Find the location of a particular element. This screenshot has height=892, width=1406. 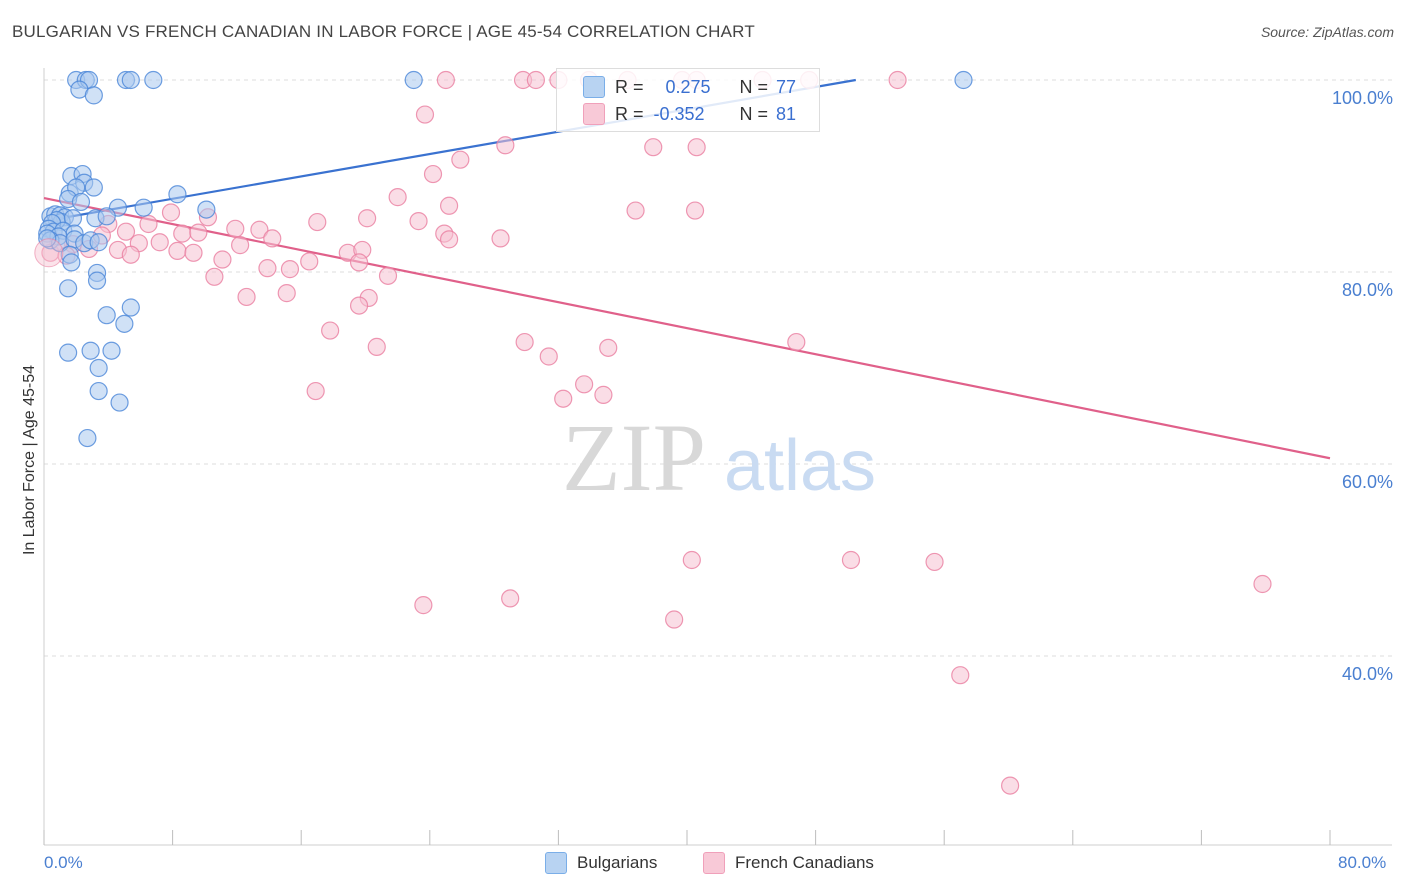

watermark: ZIP atlas is located at coordinates (719, 457).